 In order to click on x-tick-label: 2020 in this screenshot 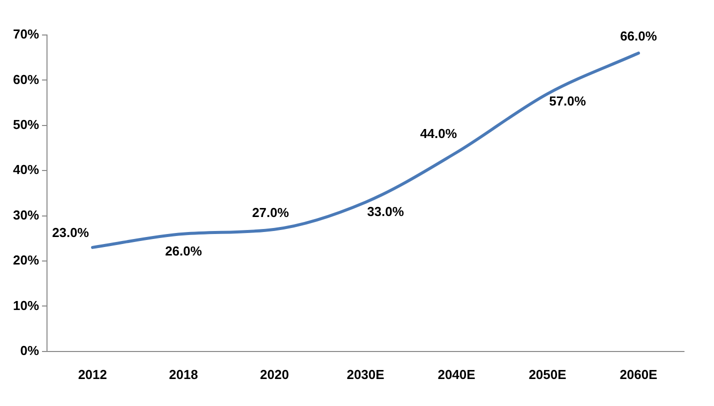, I will do `click(274, 374)`.